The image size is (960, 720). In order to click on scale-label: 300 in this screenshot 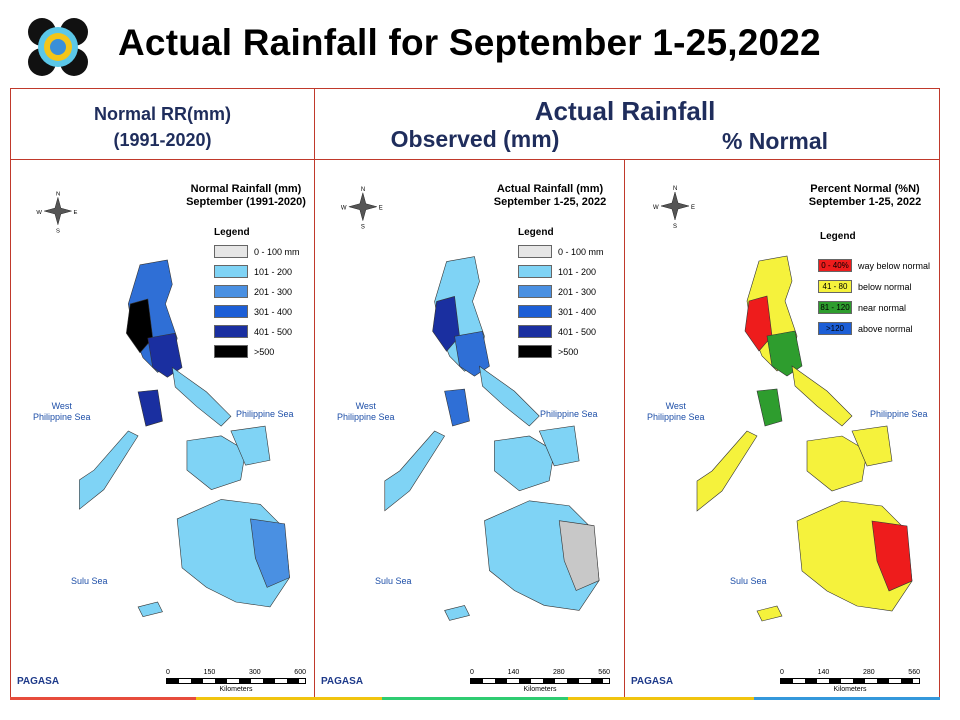, I will do `click(254, 672)`.